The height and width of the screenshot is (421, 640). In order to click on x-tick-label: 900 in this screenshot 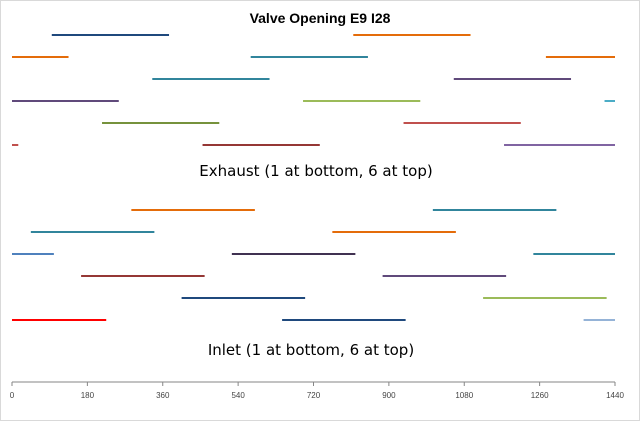, I will do `click(389, 395)`.